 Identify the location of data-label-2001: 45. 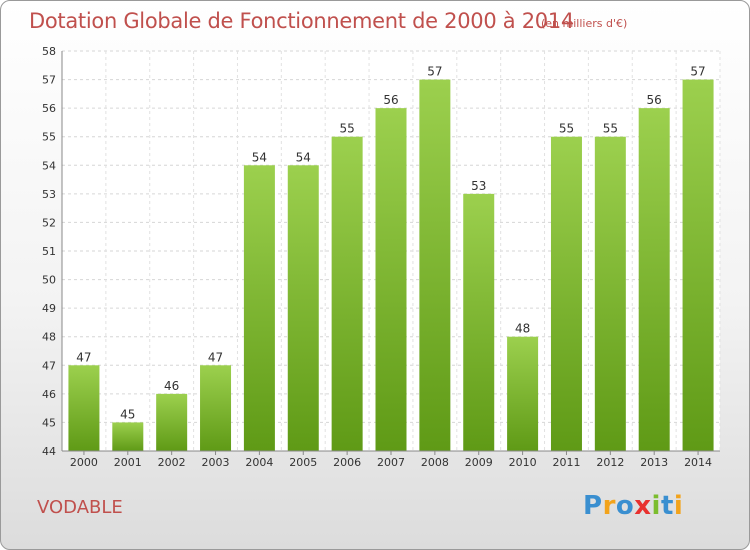
(127, 414).